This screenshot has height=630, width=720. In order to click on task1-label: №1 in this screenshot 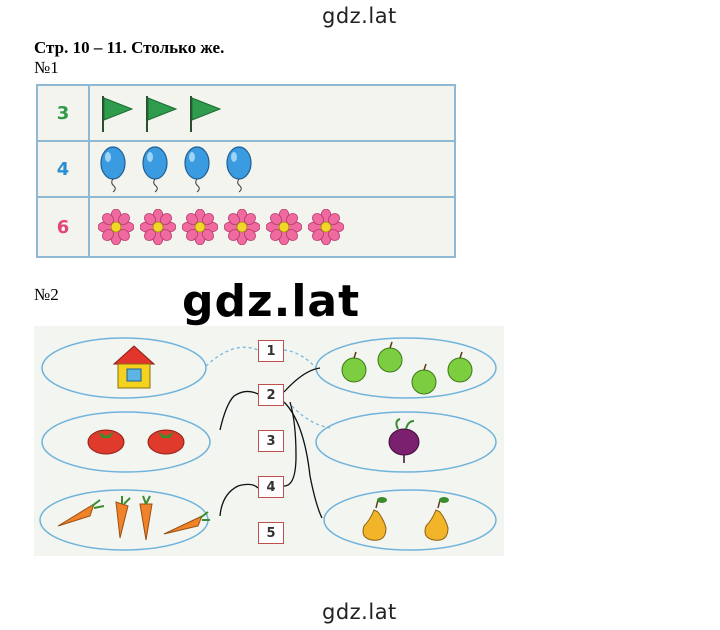, I will do `click(46, 67)`.